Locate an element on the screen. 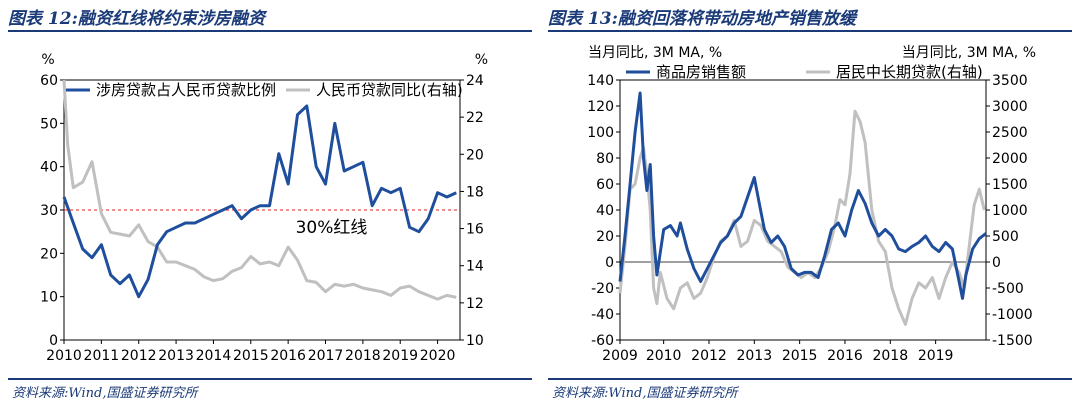 This screenshot has height=404, width=1080. y-tick-label-left: 80 is located at coordinates (605, 159).